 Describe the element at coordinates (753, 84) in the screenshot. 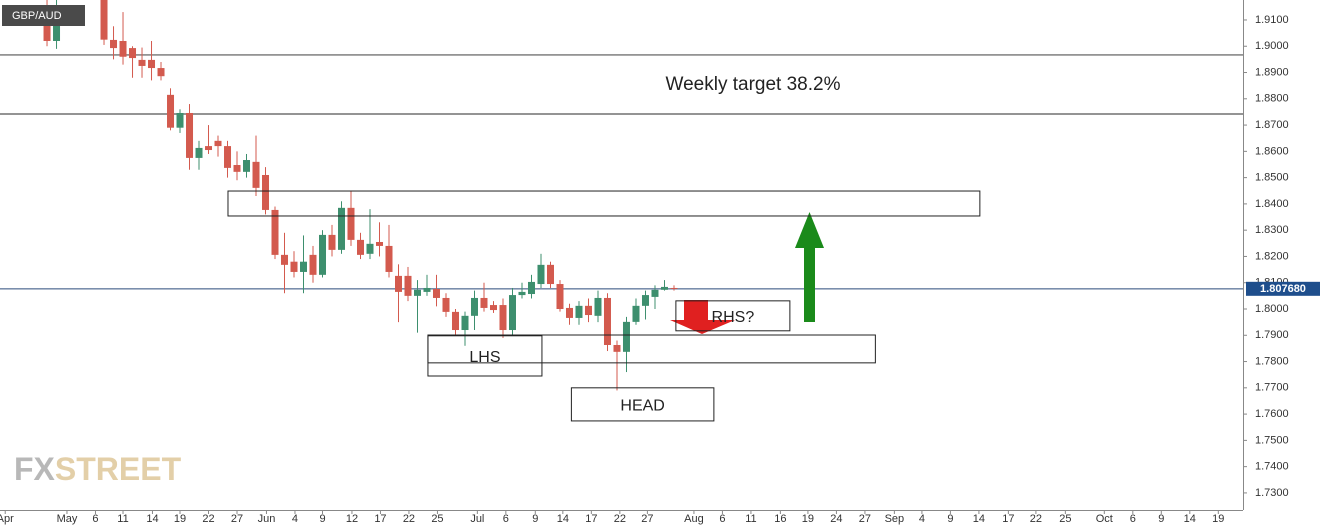

I see `annotation: Weekly target 38.2%` at that location.